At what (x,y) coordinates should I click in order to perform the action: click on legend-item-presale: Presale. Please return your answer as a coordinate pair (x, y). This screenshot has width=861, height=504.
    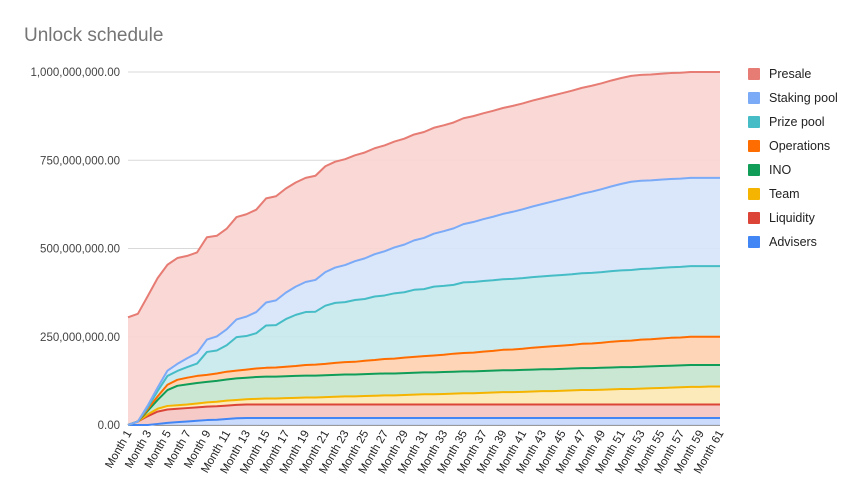
    Looking at the image, I should click on (793, 74).